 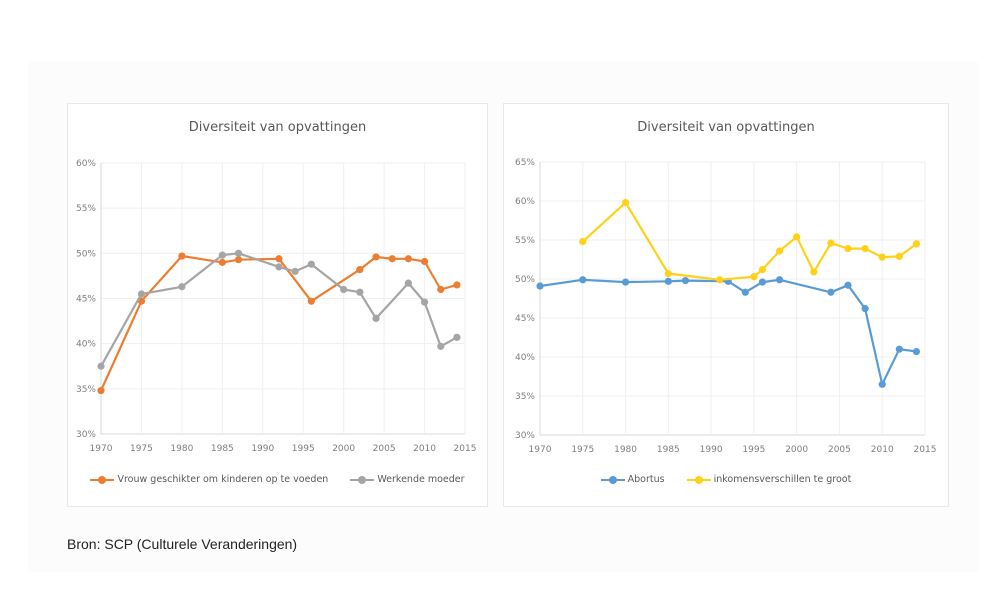 What do you see at coordinates (782, 479) in the screenshot?
I see `legend-label: inkomensverschillen te groot` at bounding box center [782, 479].